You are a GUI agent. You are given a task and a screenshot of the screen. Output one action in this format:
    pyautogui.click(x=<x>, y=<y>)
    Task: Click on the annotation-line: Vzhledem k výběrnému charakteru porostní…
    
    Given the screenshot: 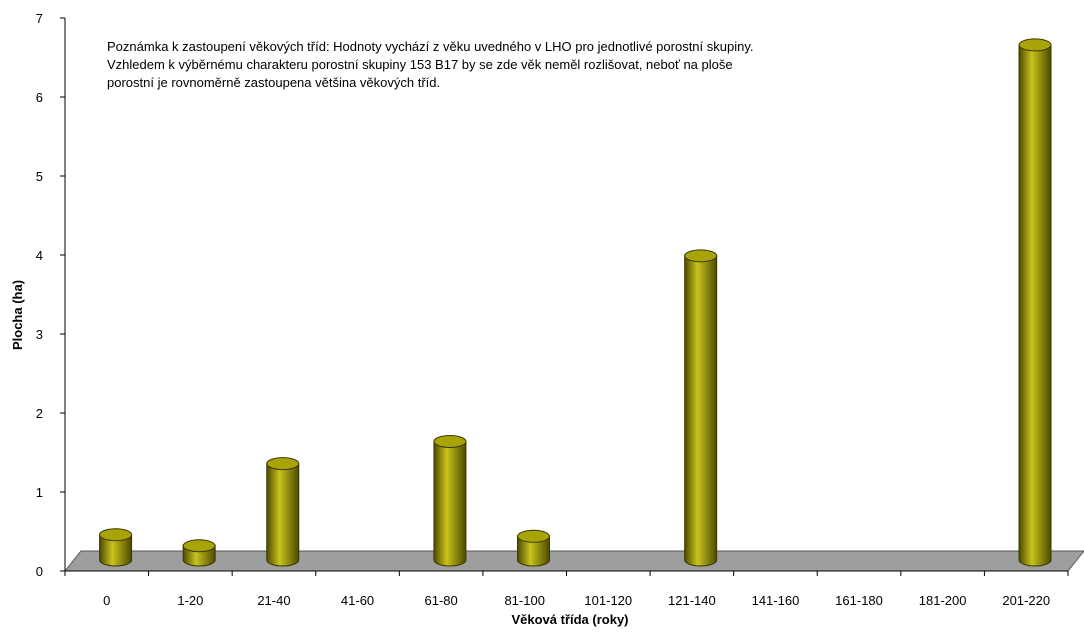 What is the action you would take?
    pyautogui.click(x=420, y=64)
    